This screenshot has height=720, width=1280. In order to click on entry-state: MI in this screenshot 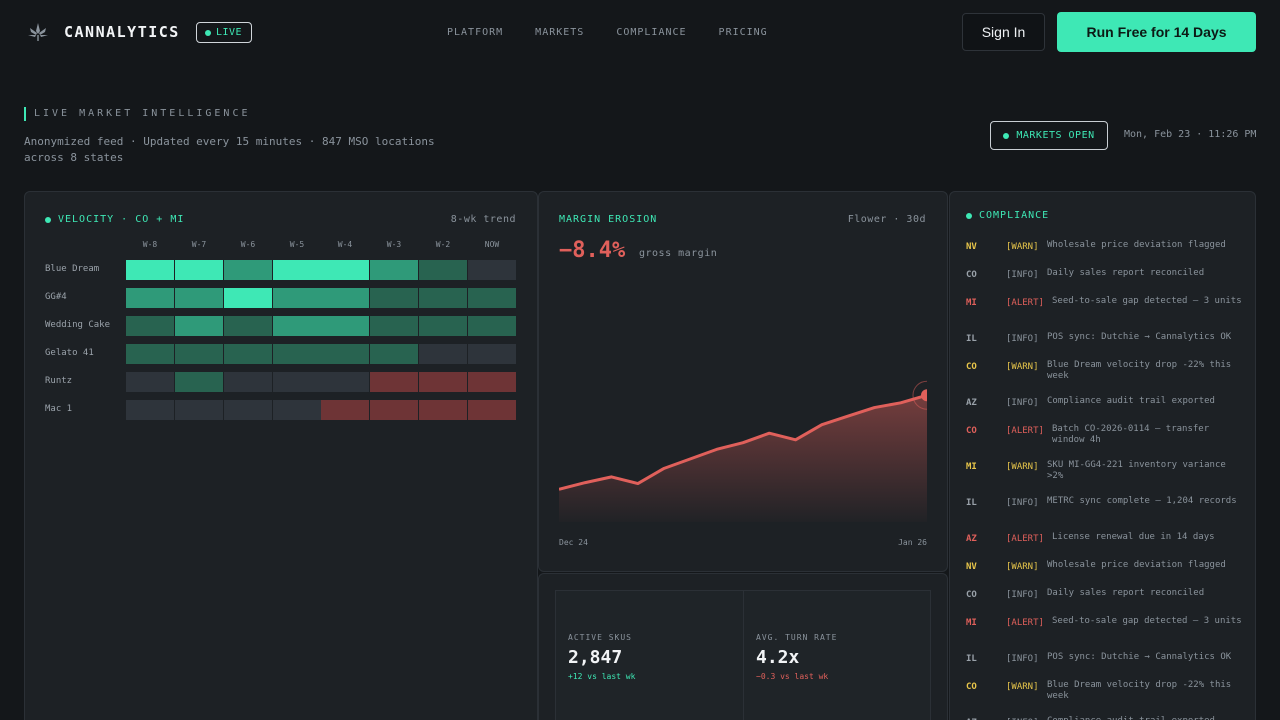, I will do `click(971, 303)`.